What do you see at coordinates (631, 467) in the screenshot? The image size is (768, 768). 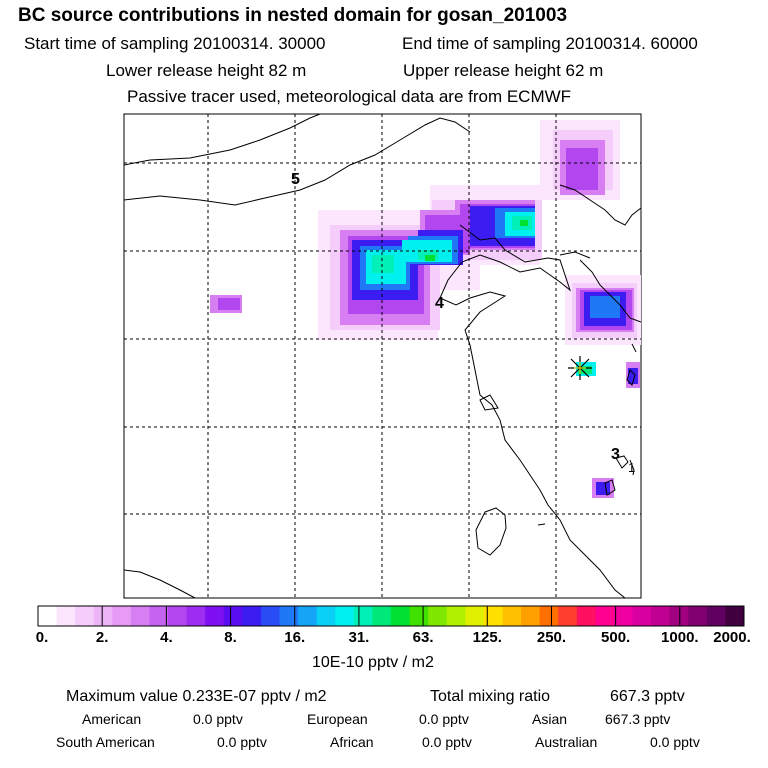 I see `region-label-1: 1` at bounding box center [631, 467].